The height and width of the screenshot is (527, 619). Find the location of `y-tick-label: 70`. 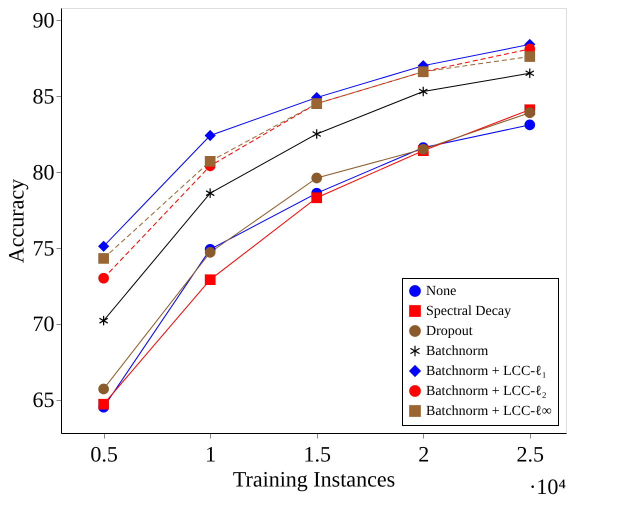

y-tick-label: 70 is located at coordinates (43, 323).